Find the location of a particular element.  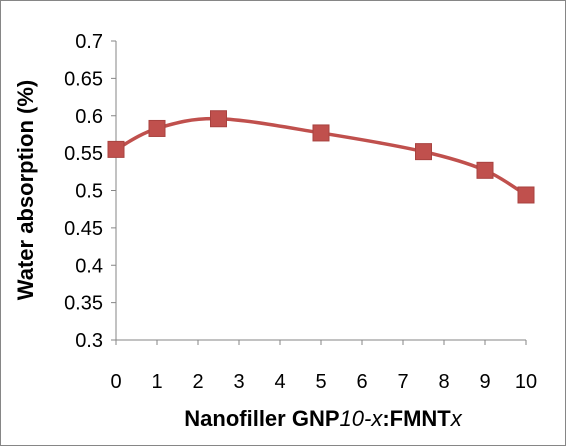

x-tick-label: 3 is located at coordinates (238, 382).